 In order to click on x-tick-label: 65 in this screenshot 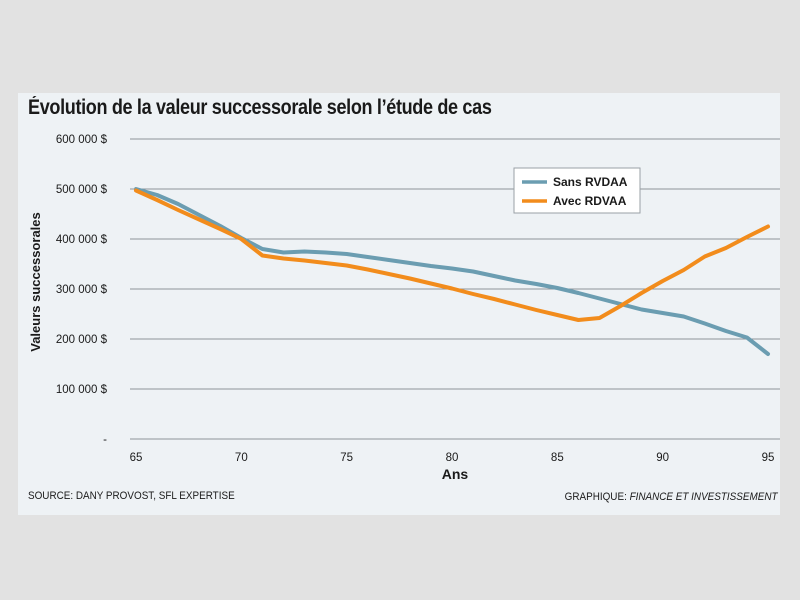, I will do `click(136, 458)`.